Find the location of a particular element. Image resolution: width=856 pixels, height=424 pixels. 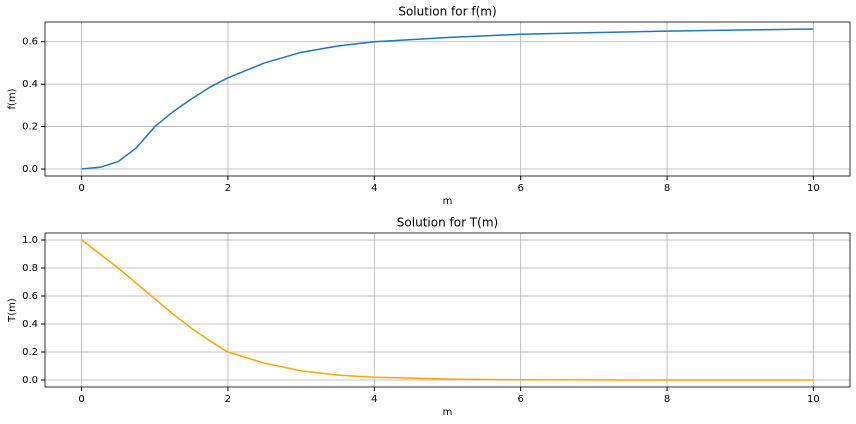

y-axis-label: f(m) is located at coordinates (12, 98).